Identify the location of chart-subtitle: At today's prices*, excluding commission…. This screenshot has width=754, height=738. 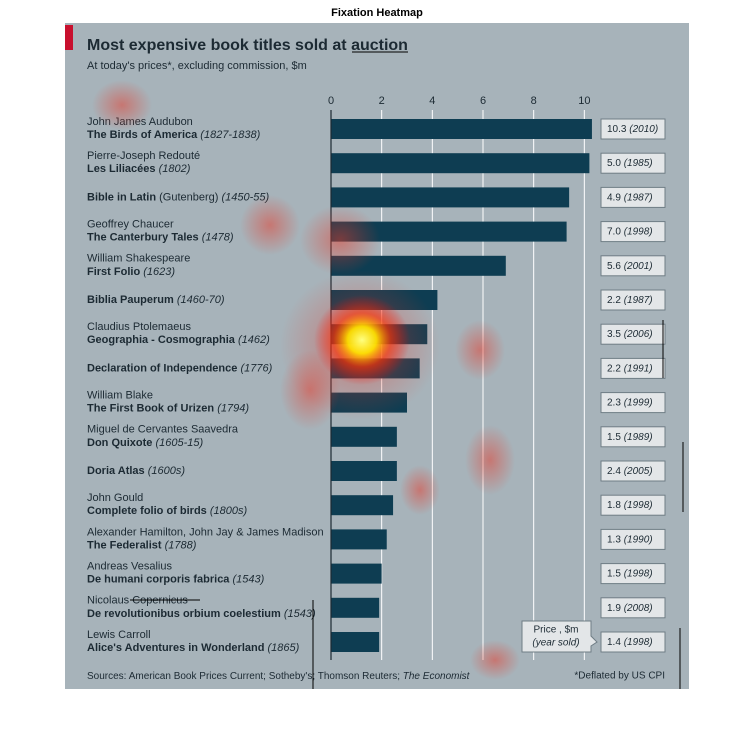
(197, 66).